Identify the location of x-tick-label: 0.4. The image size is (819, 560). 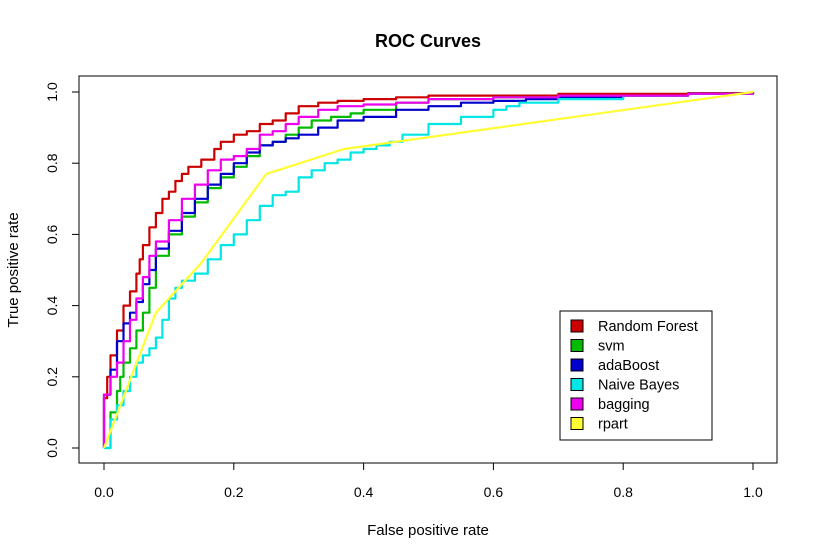
(364, 492).